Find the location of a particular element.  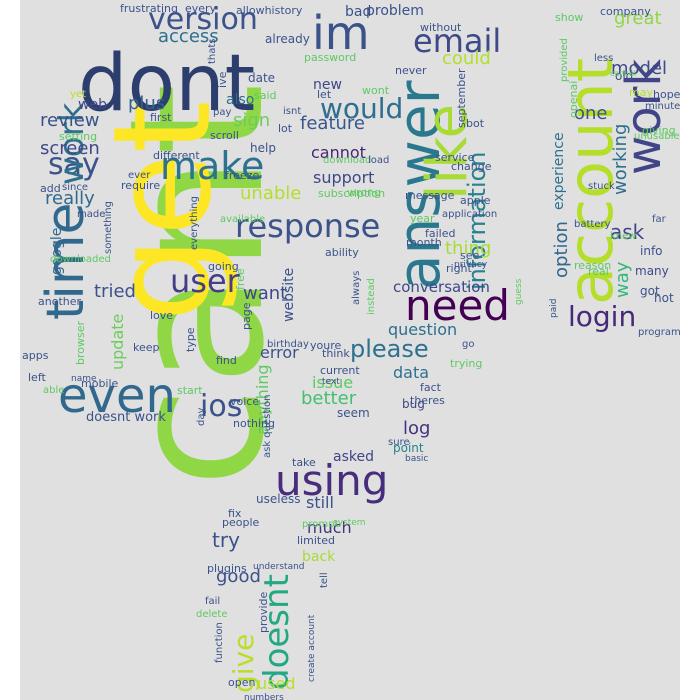

cloud-word: without is located at coordinates (441, 27).